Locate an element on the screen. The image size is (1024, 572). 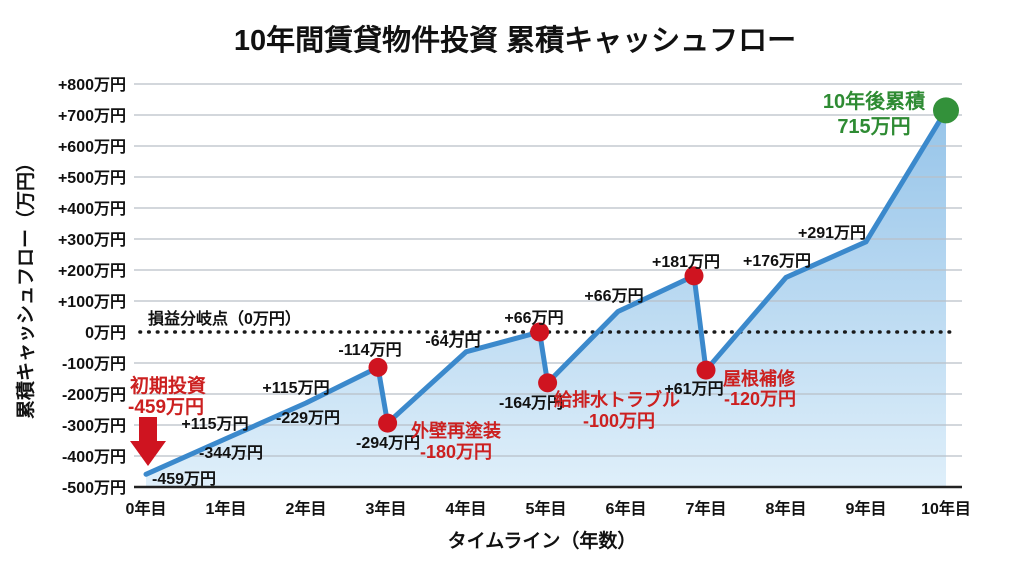
plumbing-event-label: 給排水トラブル is located at coordinates (617, 399).